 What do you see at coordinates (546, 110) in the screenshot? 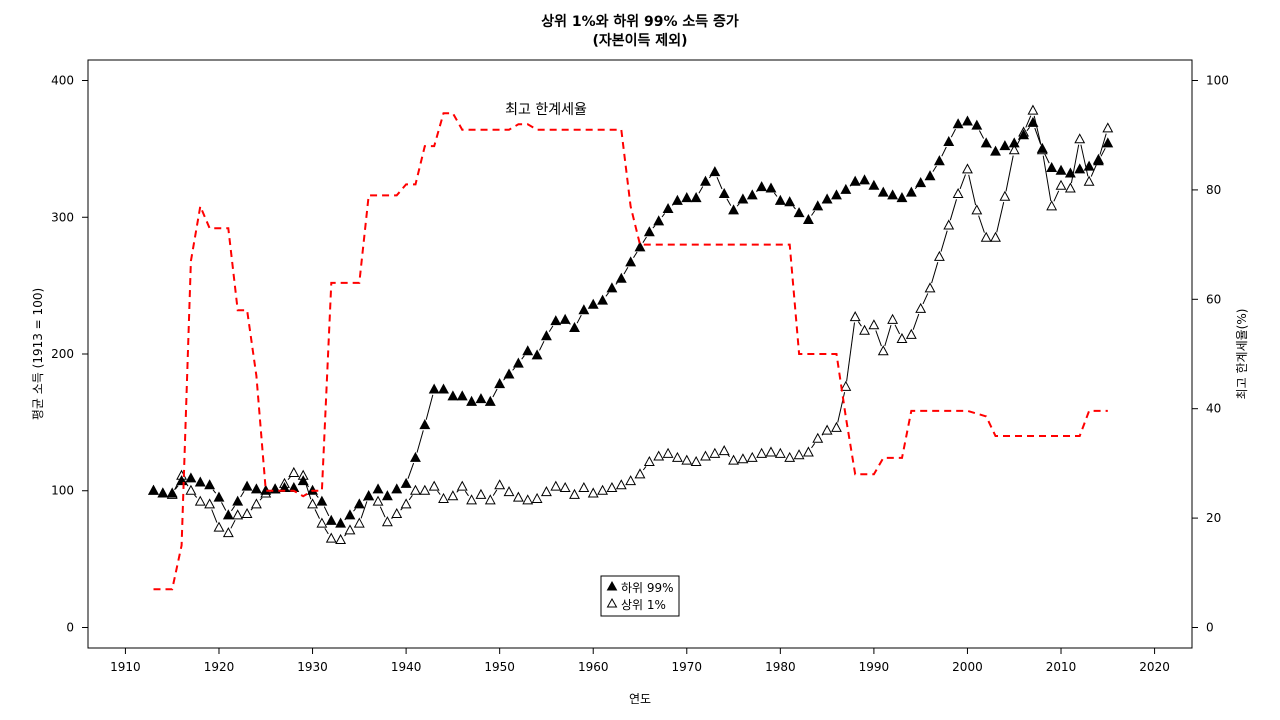
I see `annotation-top-tax-rate: 최고 한계세율` at bounding box center [546, 110].